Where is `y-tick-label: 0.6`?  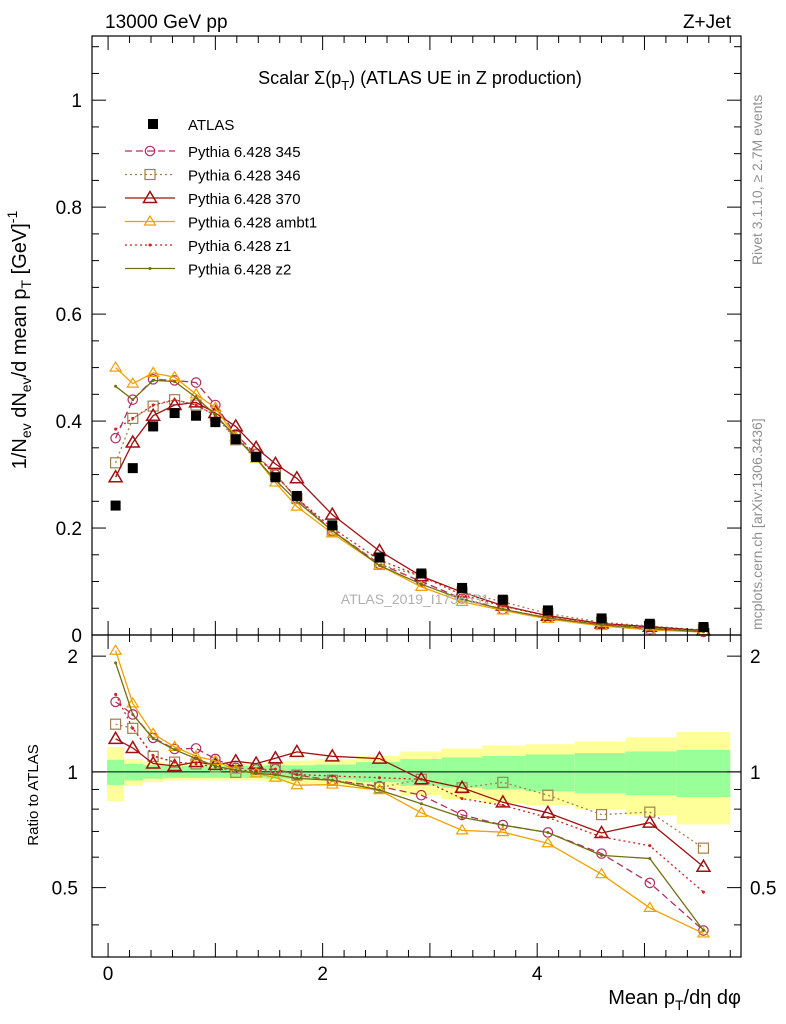
y-tick-label: 0.6 is located at coordinates (69, 315).